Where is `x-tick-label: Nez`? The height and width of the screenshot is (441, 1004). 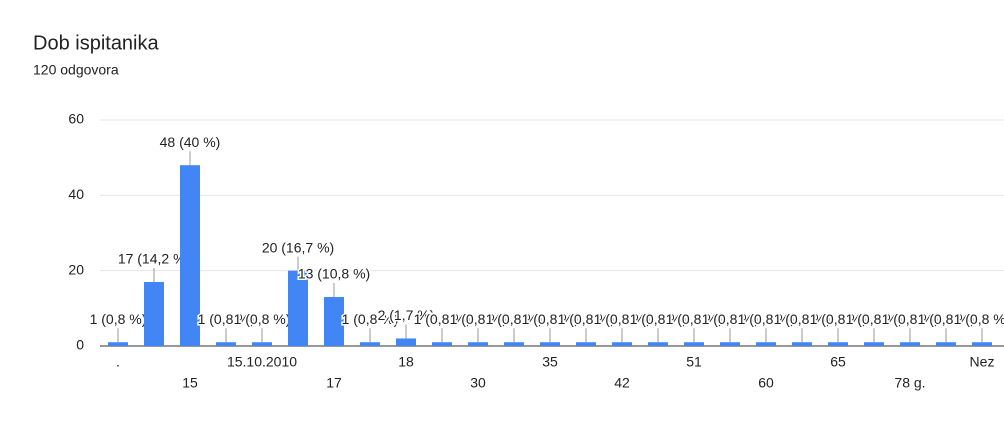
x-tick-label: Nez is located at coordinates (982, 362).